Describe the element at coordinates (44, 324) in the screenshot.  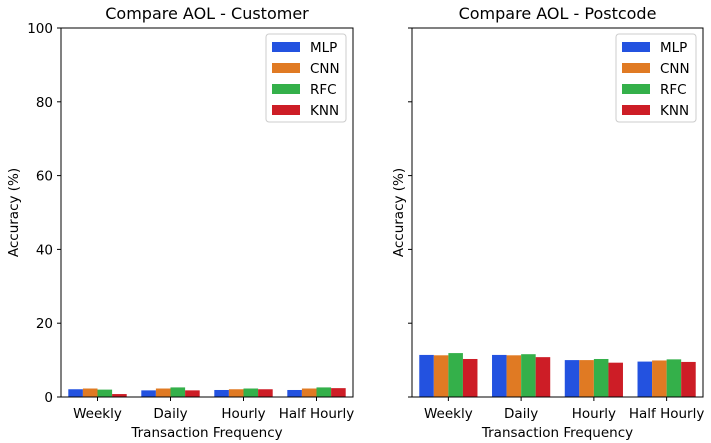
I see `y-tick-label: 20` at that location.